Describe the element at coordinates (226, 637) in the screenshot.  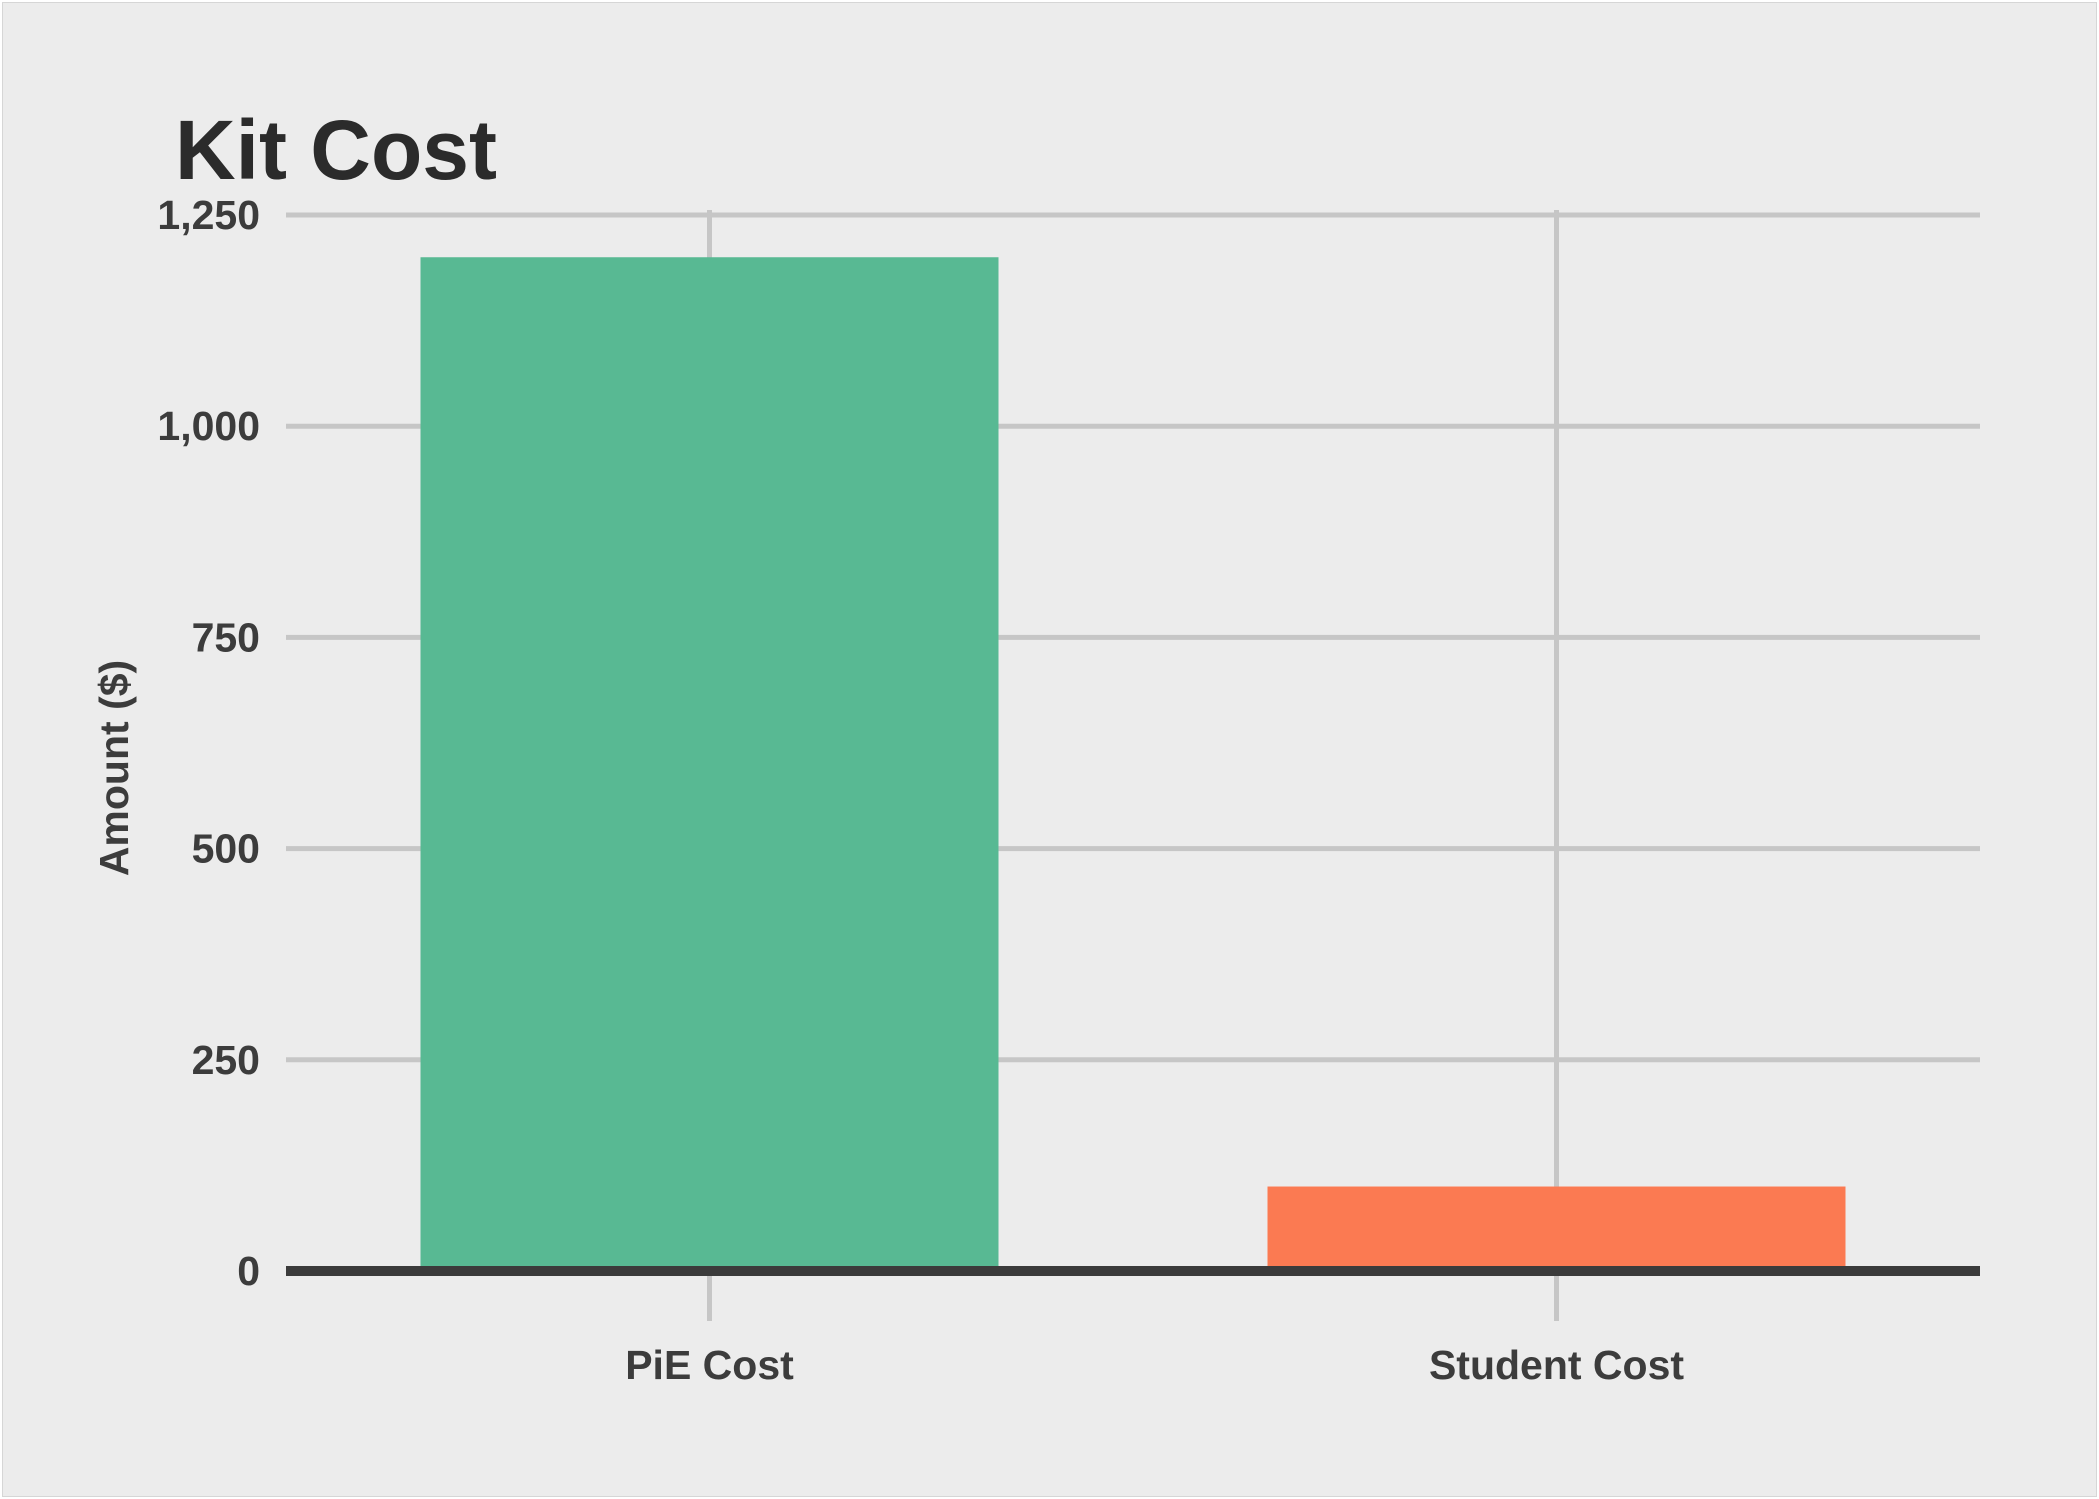
I see `y-tick-label: 750` at that location.